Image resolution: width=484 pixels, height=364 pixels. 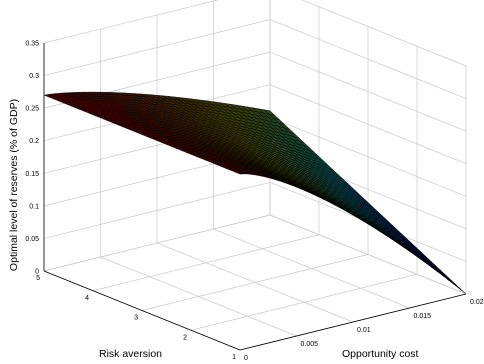 What do you see at coordinates (423, 316) in the screenshot?
I see `x-tick-label: 0.015` at bounding box center [423, 316].